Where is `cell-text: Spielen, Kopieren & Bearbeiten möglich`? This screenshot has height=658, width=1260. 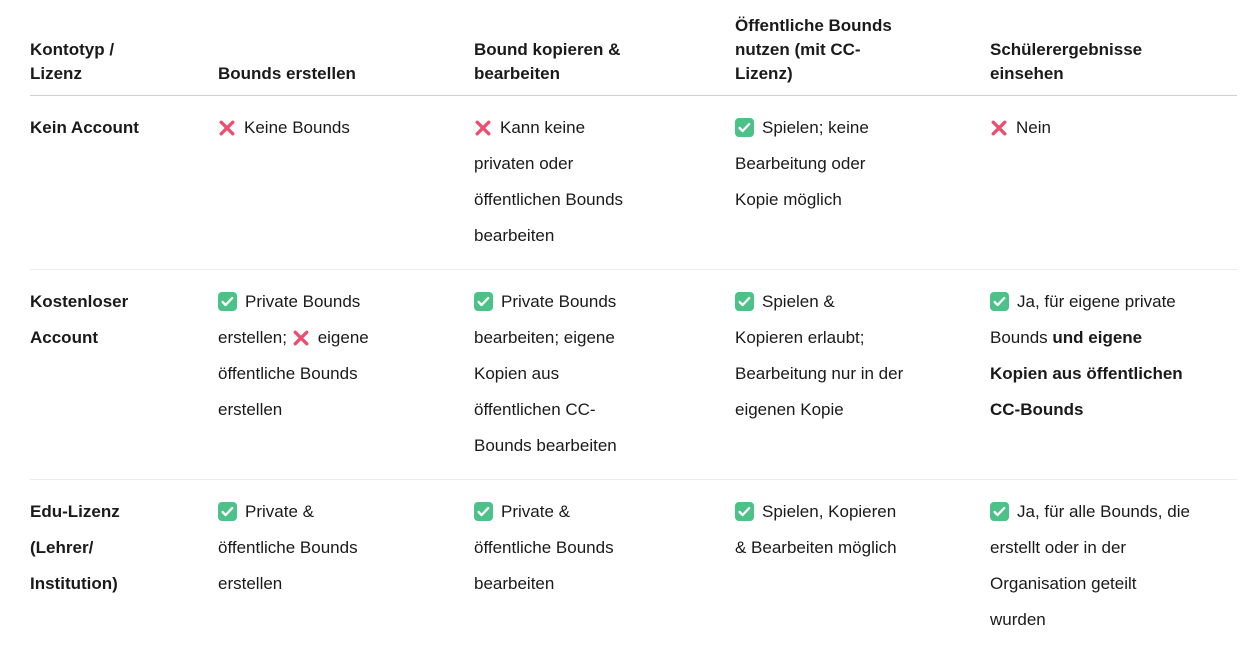
cell-text: Spielen, Kopieren & Bearbeiten möglich is located at coordinates (816, 529).